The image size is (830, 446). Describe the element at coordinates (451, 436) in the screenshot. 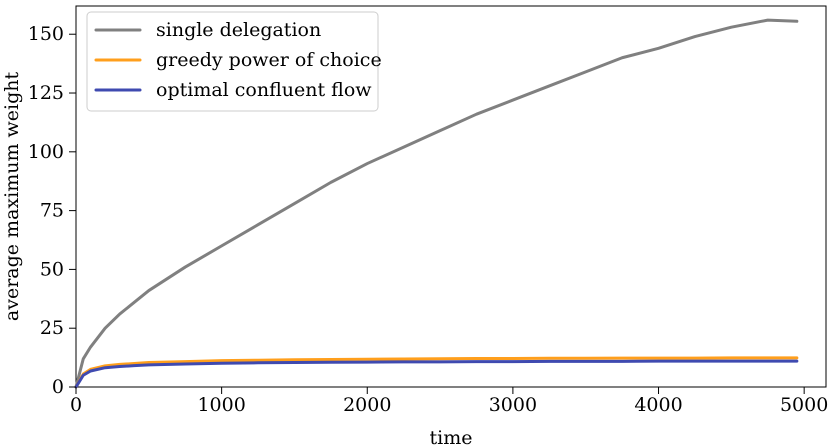

I see `x-axis-label: time` at that location.